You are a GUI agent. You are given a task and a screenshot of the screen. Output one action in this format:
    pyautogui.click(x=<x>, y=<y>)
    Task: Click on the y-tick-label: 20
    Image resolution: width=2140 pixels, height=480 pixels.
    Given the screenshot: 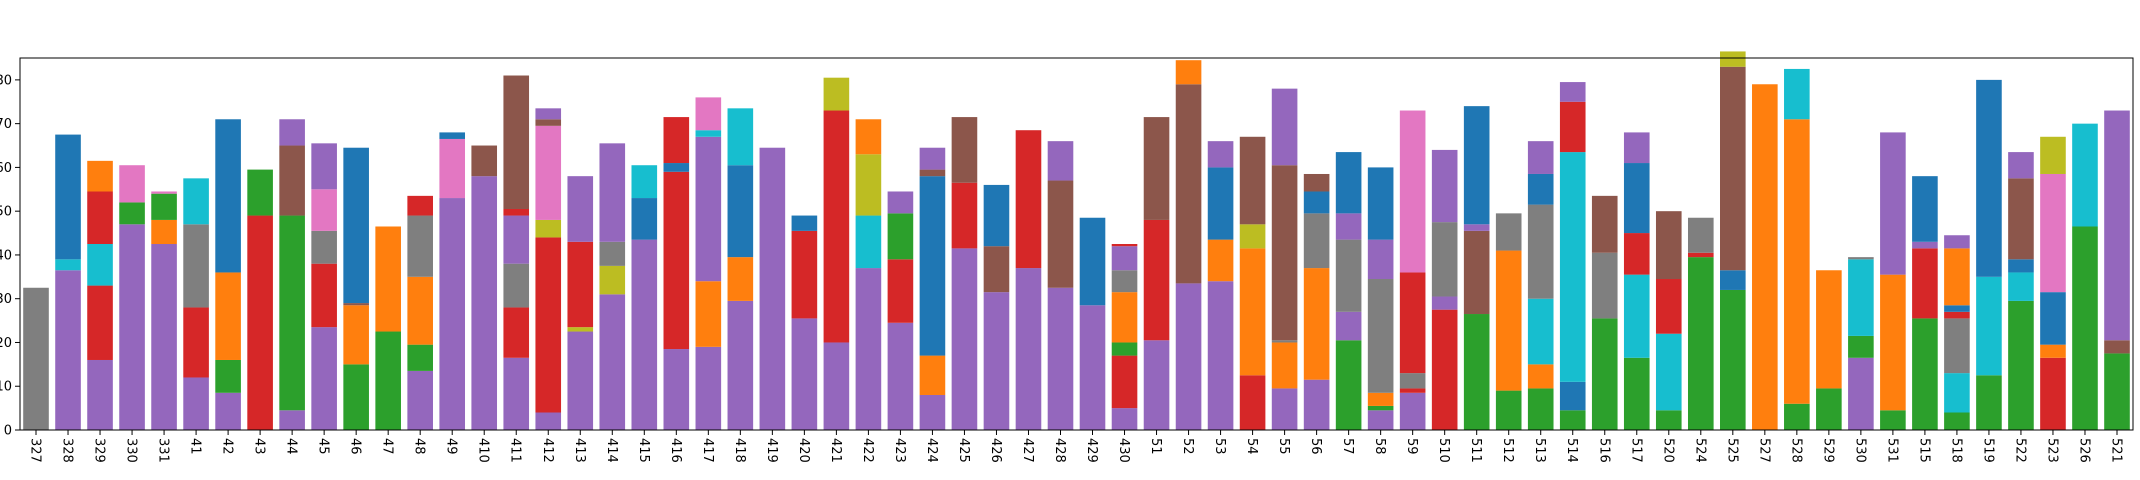 What is the action you would take?
    pyautogui.click(x=6, y=343)
    